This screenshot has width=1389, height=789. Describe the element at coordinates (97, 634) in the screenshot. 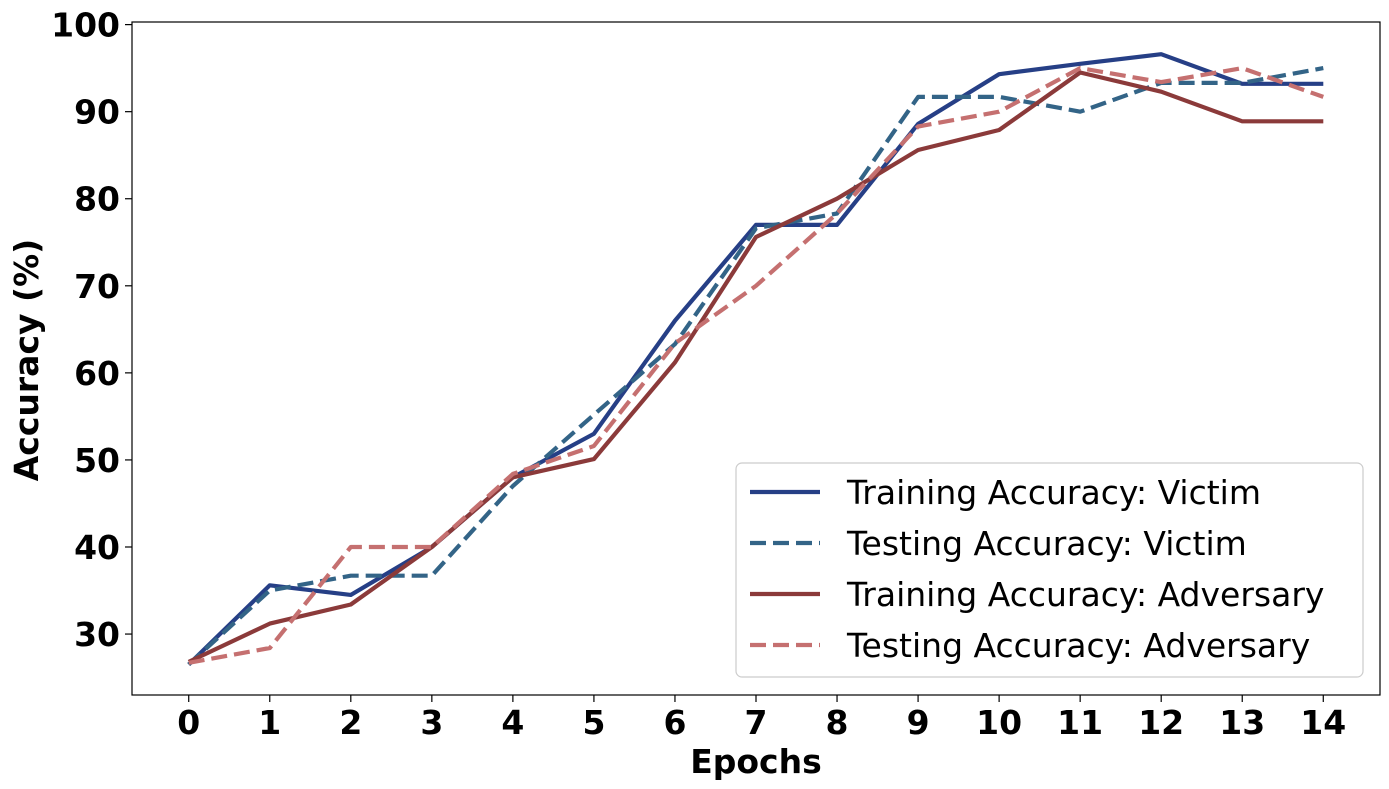

I see `y-tick-label: 30` at that location.